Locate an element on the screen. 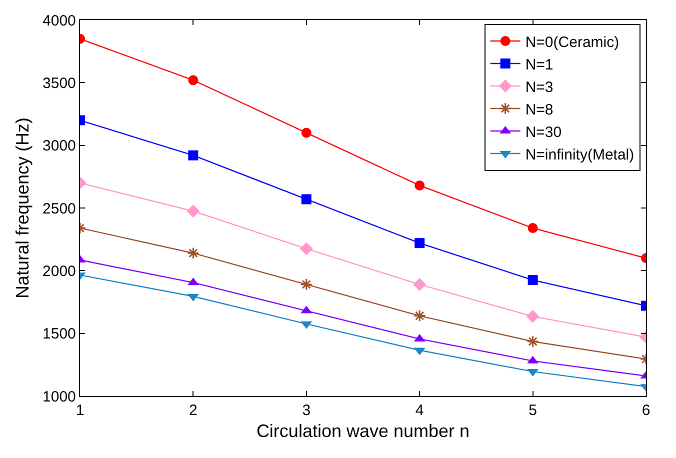 This screenshot has width=676, height=458. y-tick-label: 2000 is located at coordinates (59, 271).